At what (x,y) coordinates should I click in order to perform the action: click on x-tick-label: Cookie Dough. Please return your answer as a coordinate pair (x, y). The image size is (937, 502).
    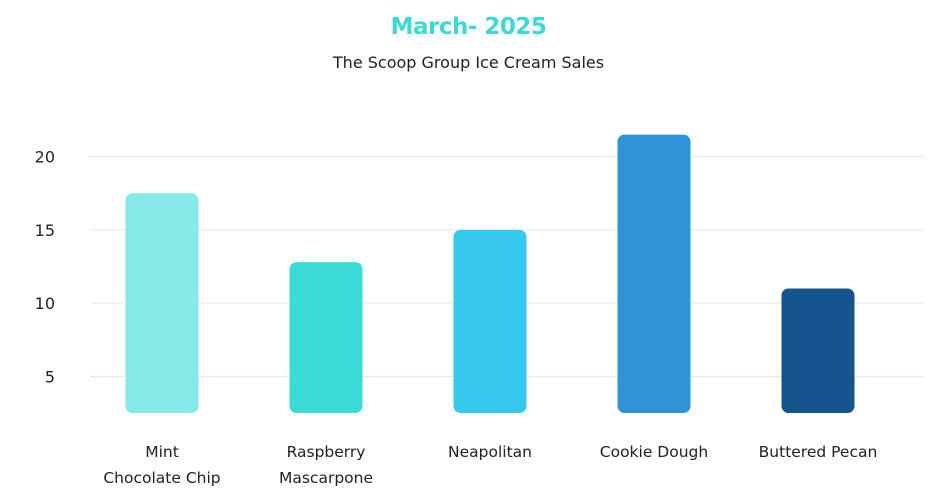
    Looking at the image, I should click on (654, 452).